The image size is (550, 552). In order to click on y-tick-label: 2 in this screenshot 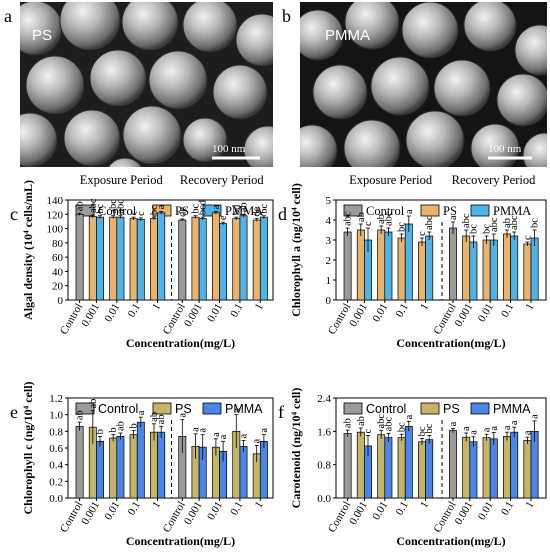, I will do `click(329, 261)`.